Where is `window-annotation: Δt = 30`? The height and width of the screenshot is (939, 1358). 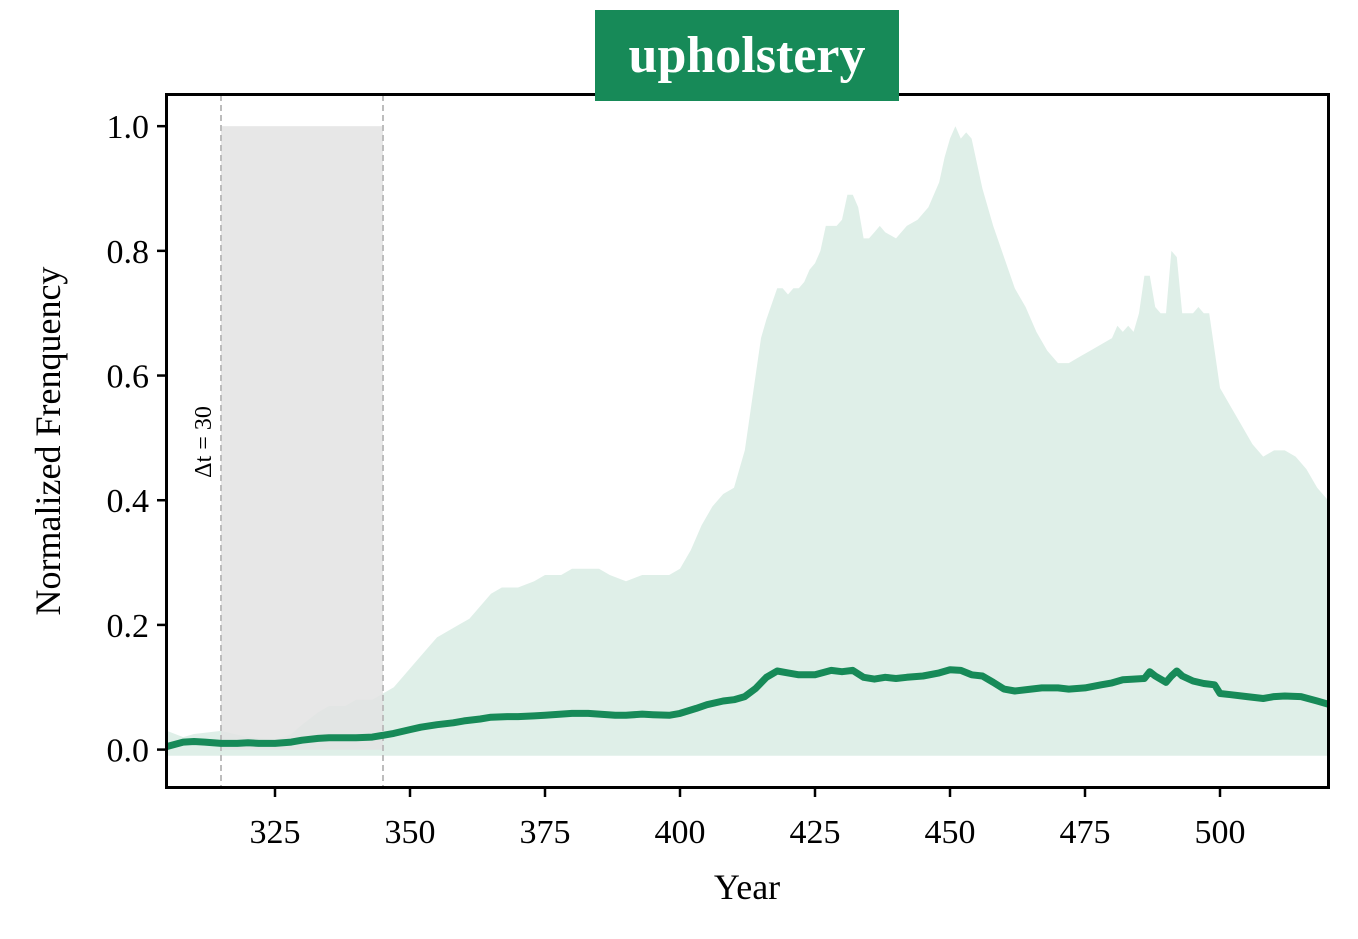 window-annotation: Δt = 30 is located at coordinates (204, 442).